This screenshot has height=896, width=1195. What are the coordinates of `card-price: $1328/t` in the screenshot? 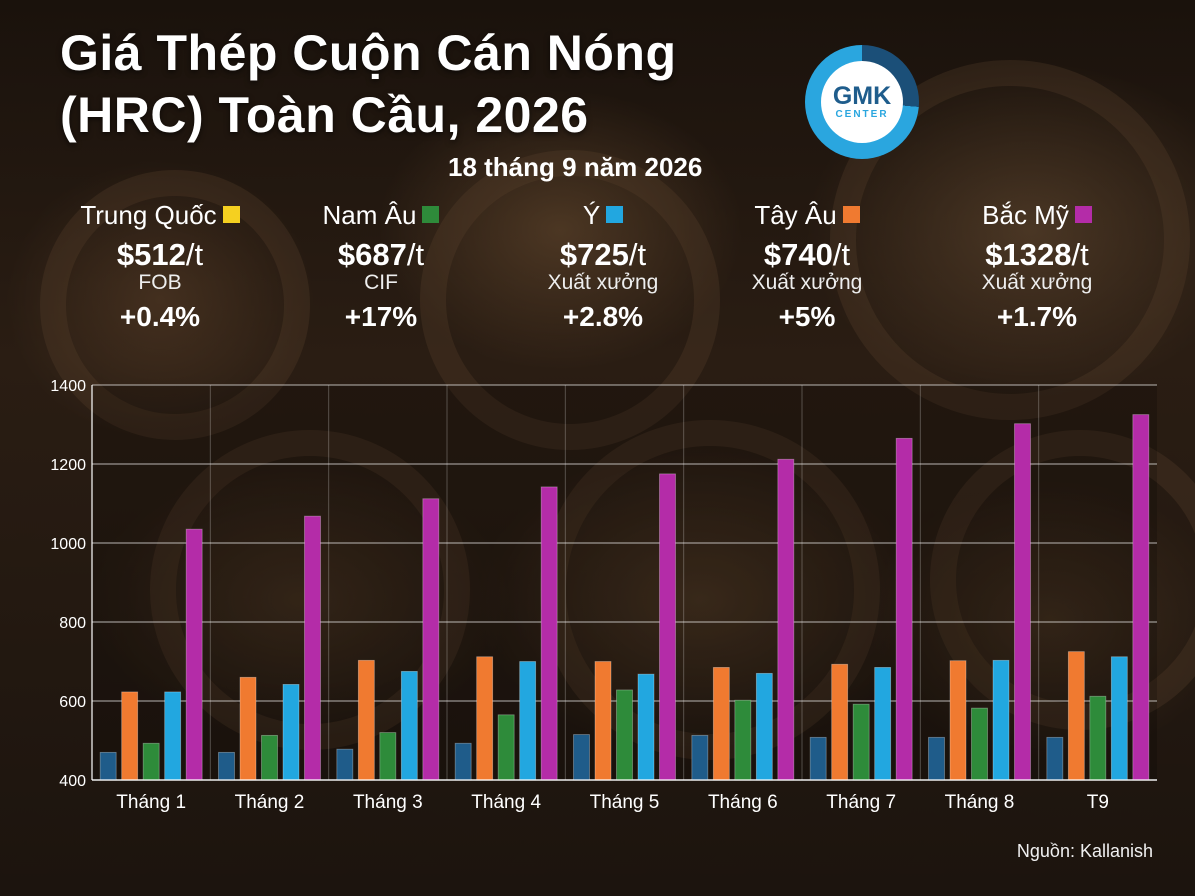 It's located at (1037, 255).